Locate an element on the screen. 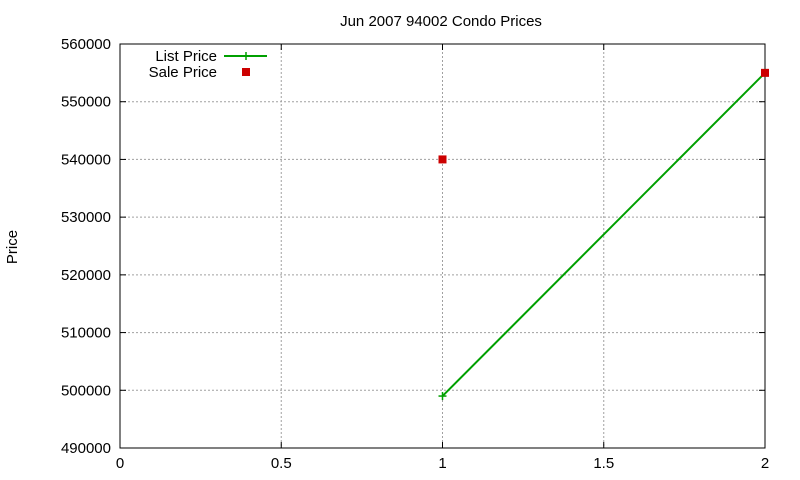 The image size is (800, 480). y-tick-label: 520000 is located at coordinates (86, 275).